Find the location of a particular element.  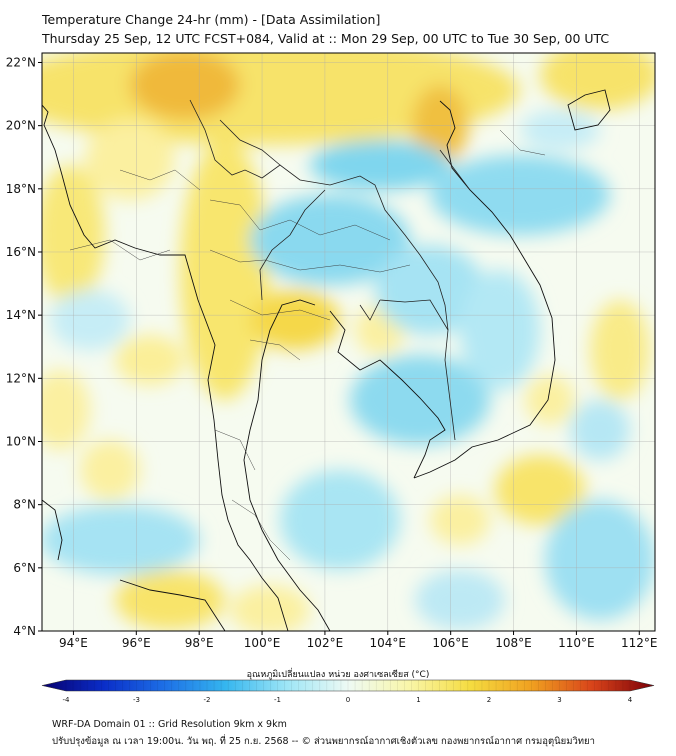

lon-label: 98°E is located at coordinates (199, 643).